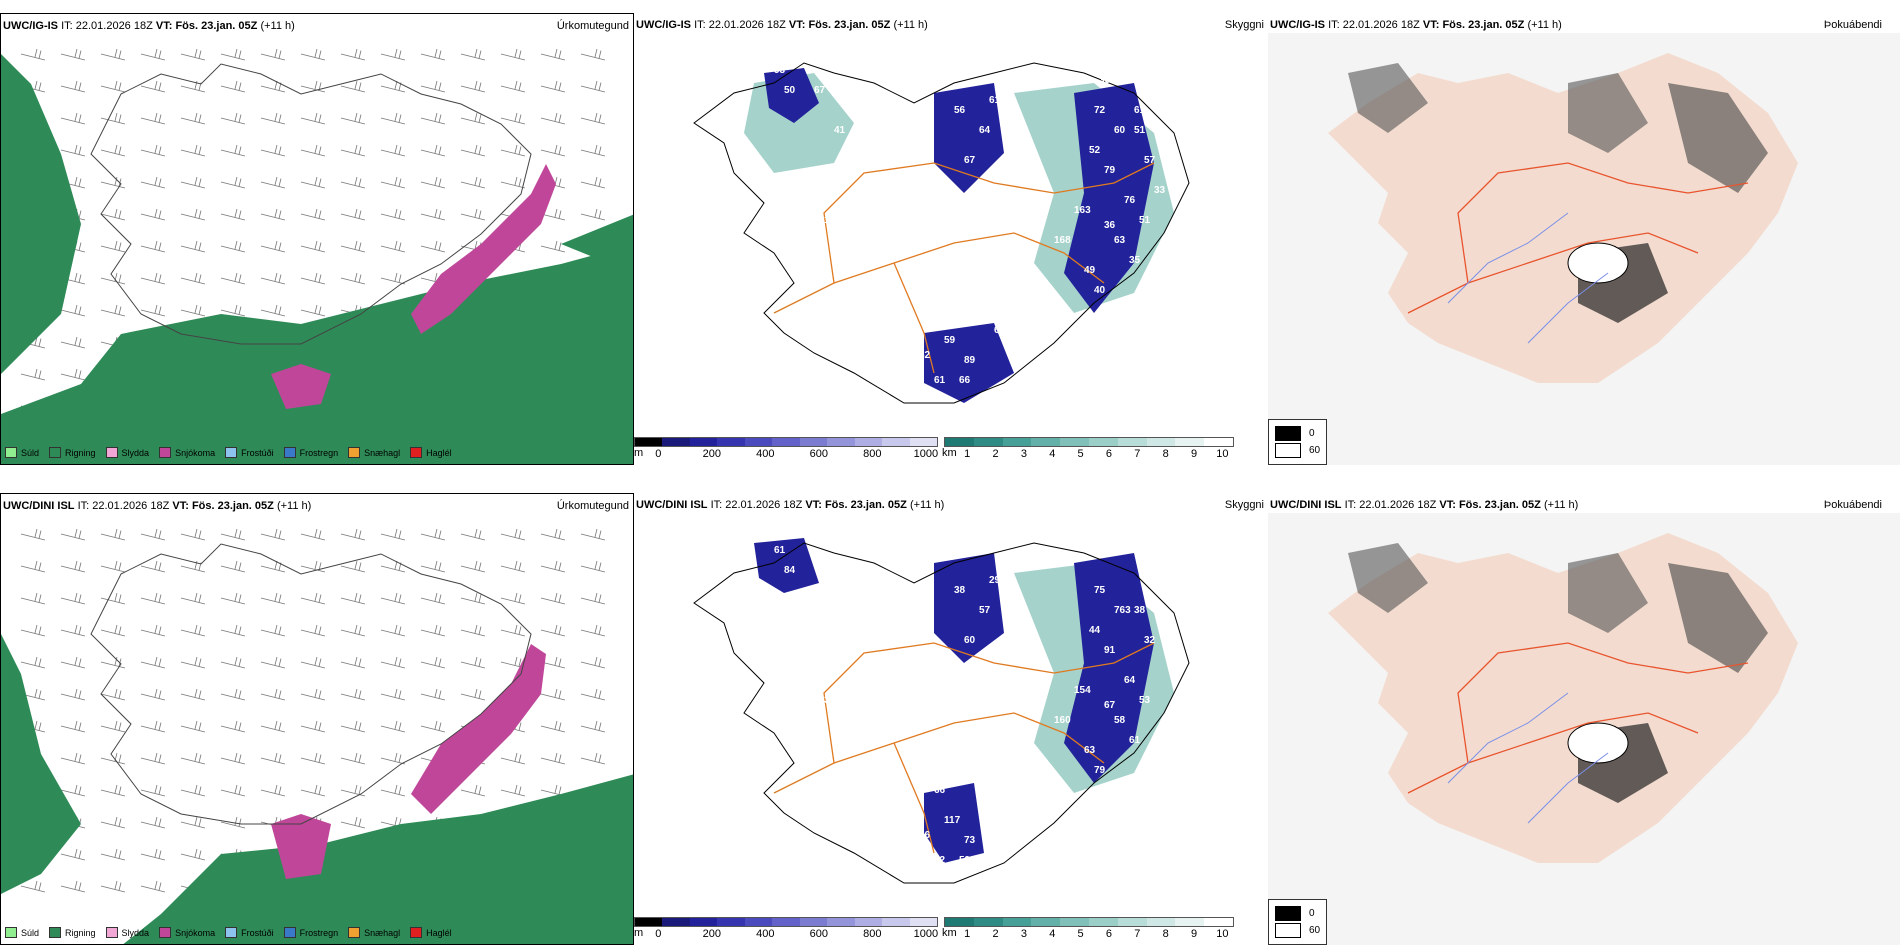 The height and width of the screenshot is (950, 1900). I want to click on colorbar-tick: 200, so click(711, 934).